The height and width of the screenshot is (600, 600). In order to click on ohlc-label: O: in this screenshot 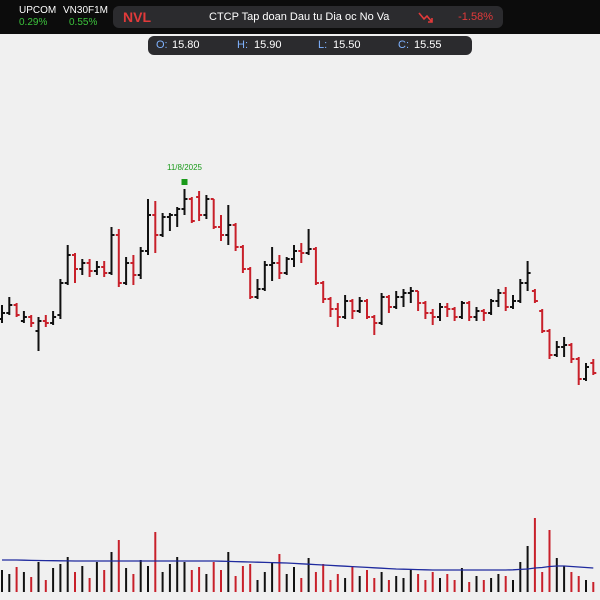, I will do `click(162, 45)`.